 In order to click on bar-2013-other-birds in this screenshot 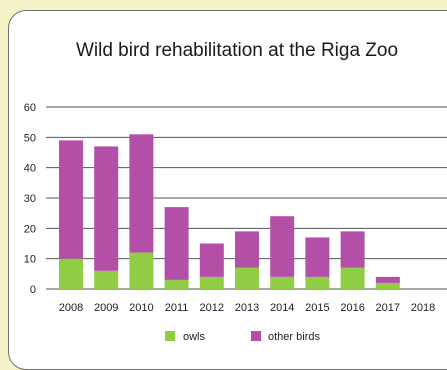, I will do `click(247, 249)`.